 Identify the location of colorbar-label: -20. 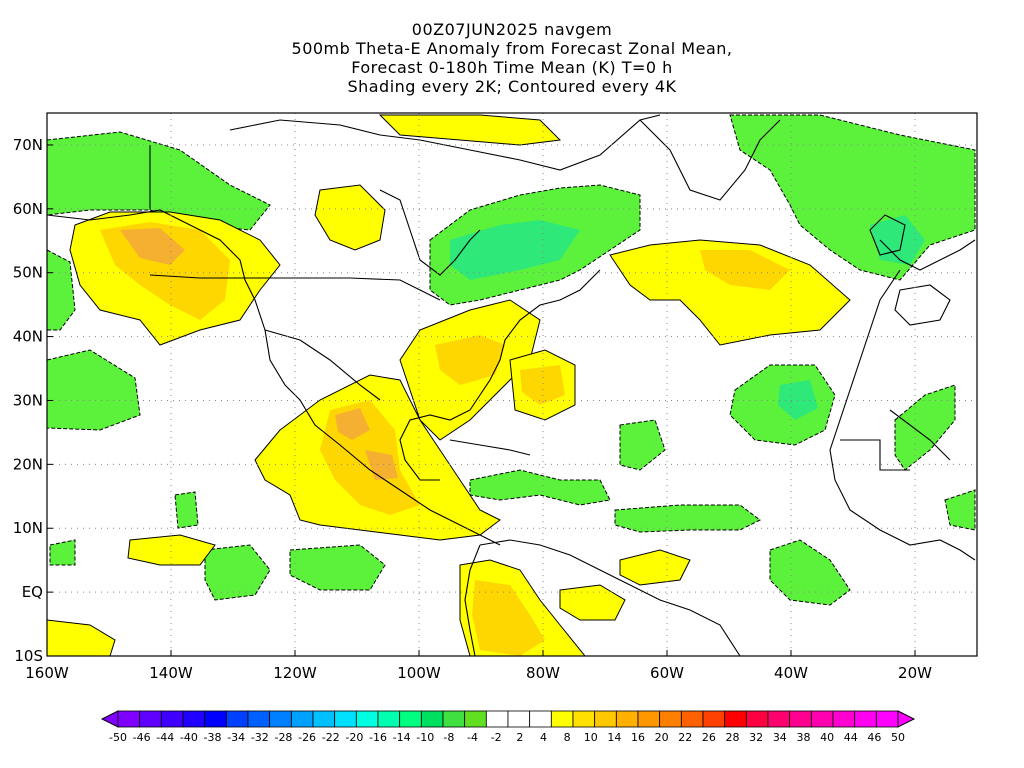
(354, 737).